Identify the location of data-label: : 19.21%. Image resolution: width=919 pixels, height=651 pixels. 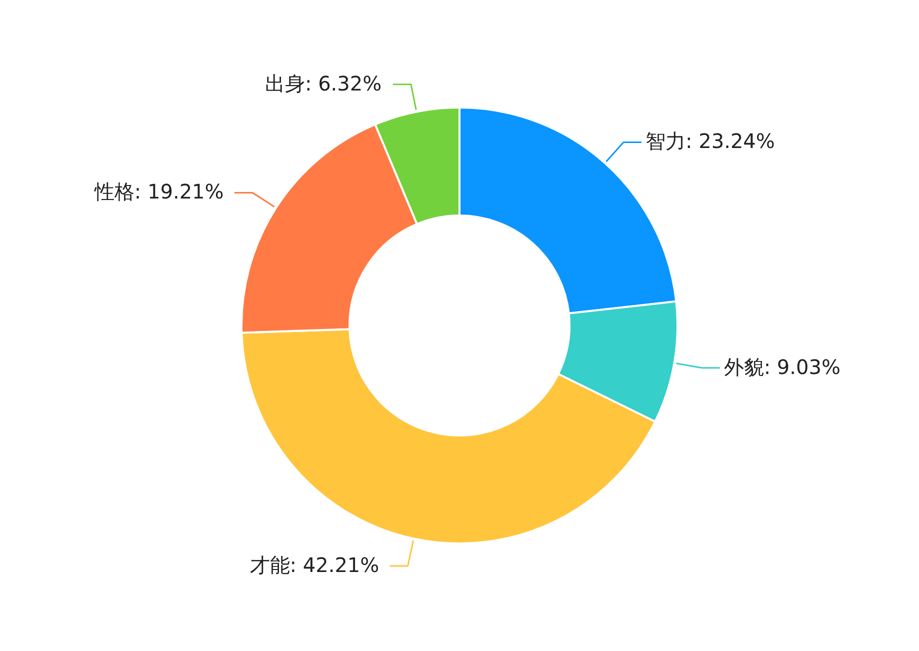
(179, 192).